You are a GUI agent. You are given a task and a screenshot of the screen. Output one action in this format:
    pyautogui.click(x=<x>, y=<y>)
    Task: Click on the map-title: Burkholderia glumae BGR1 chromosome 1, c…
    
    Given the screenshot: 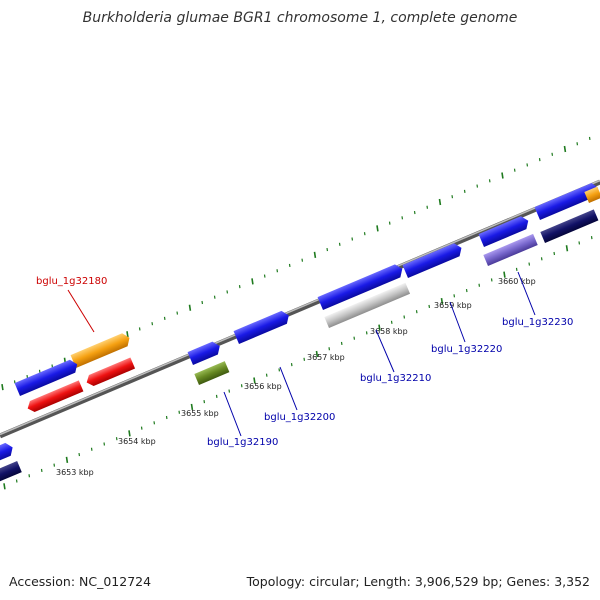 What is the action you would take?
    pyautogui.click(x=300, y=18)
    